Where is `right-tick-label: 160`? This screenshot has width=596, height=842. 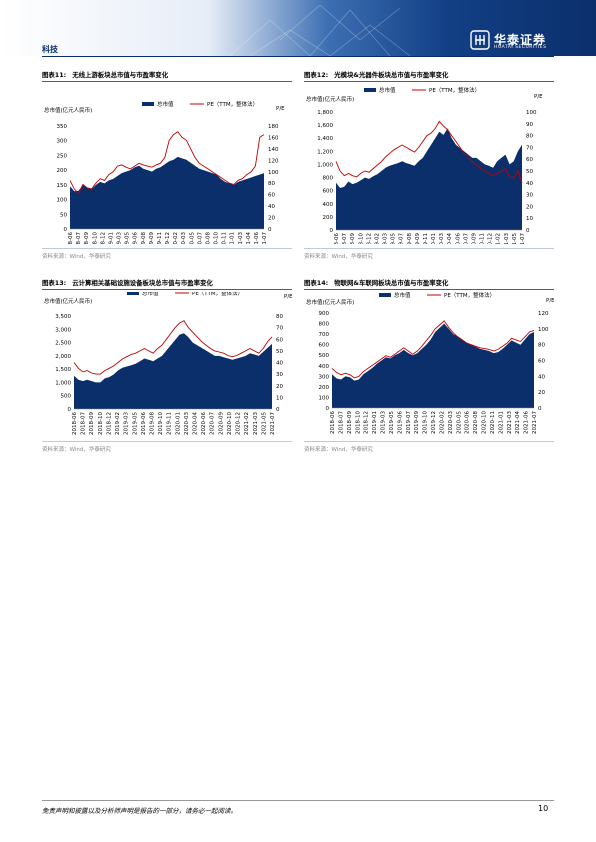 right-tick-label: 160 is located at coordinates (273, 138).